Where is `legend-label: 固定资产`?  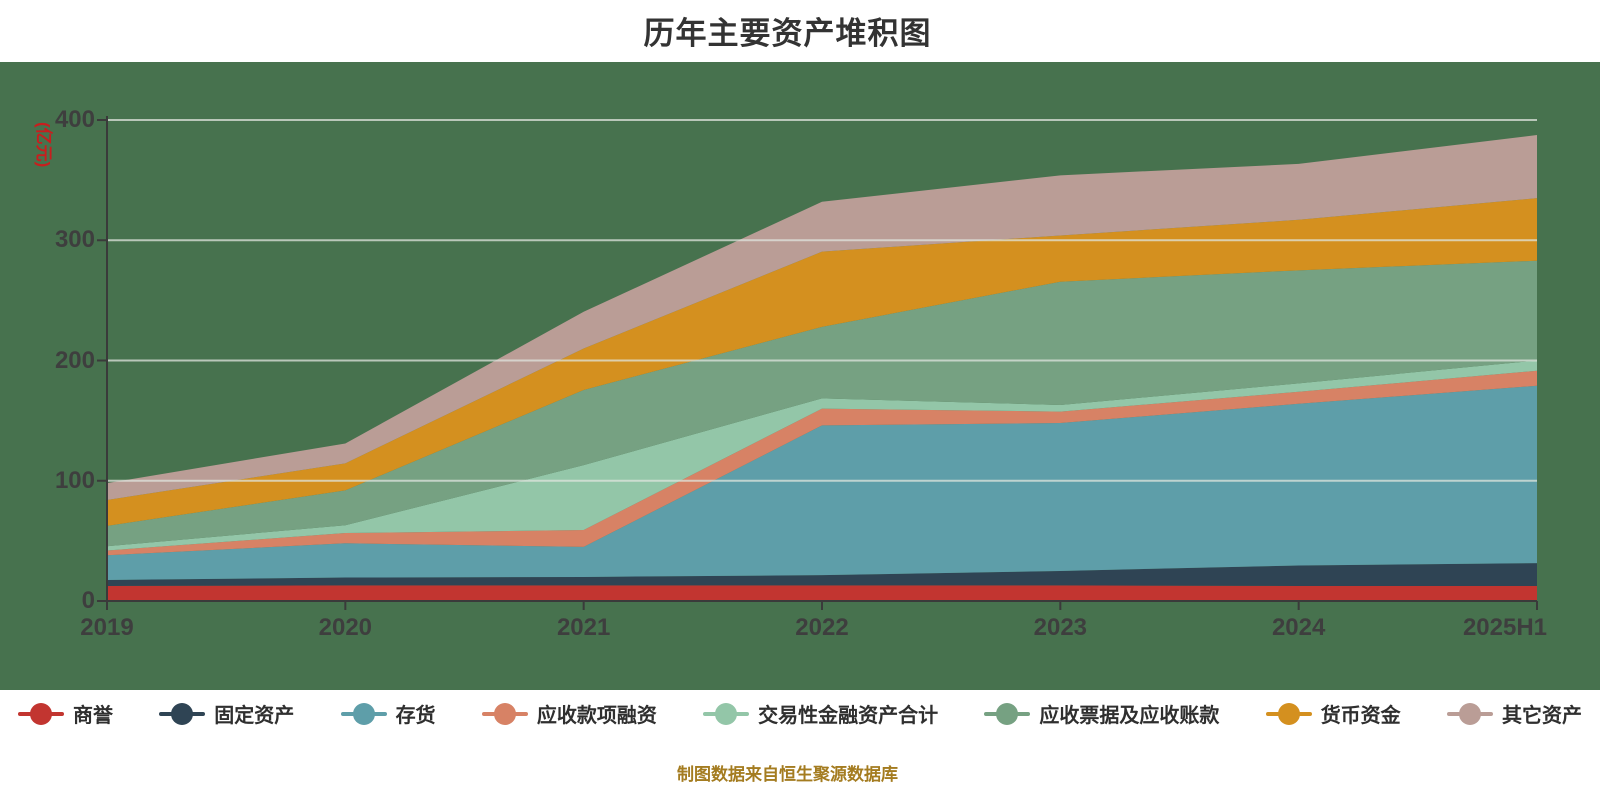 legend-label: 固定资产 is located at coordinates (254, 716).